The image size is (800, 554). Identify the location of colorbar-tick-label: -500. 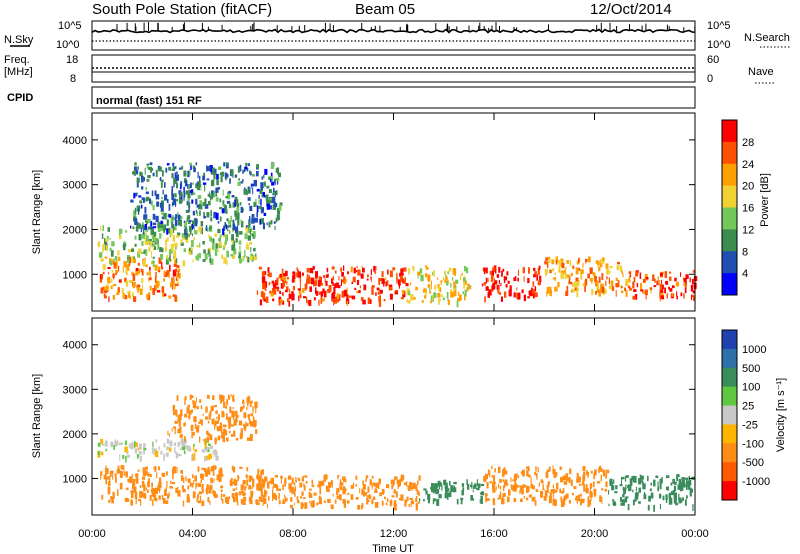
(753, 463).